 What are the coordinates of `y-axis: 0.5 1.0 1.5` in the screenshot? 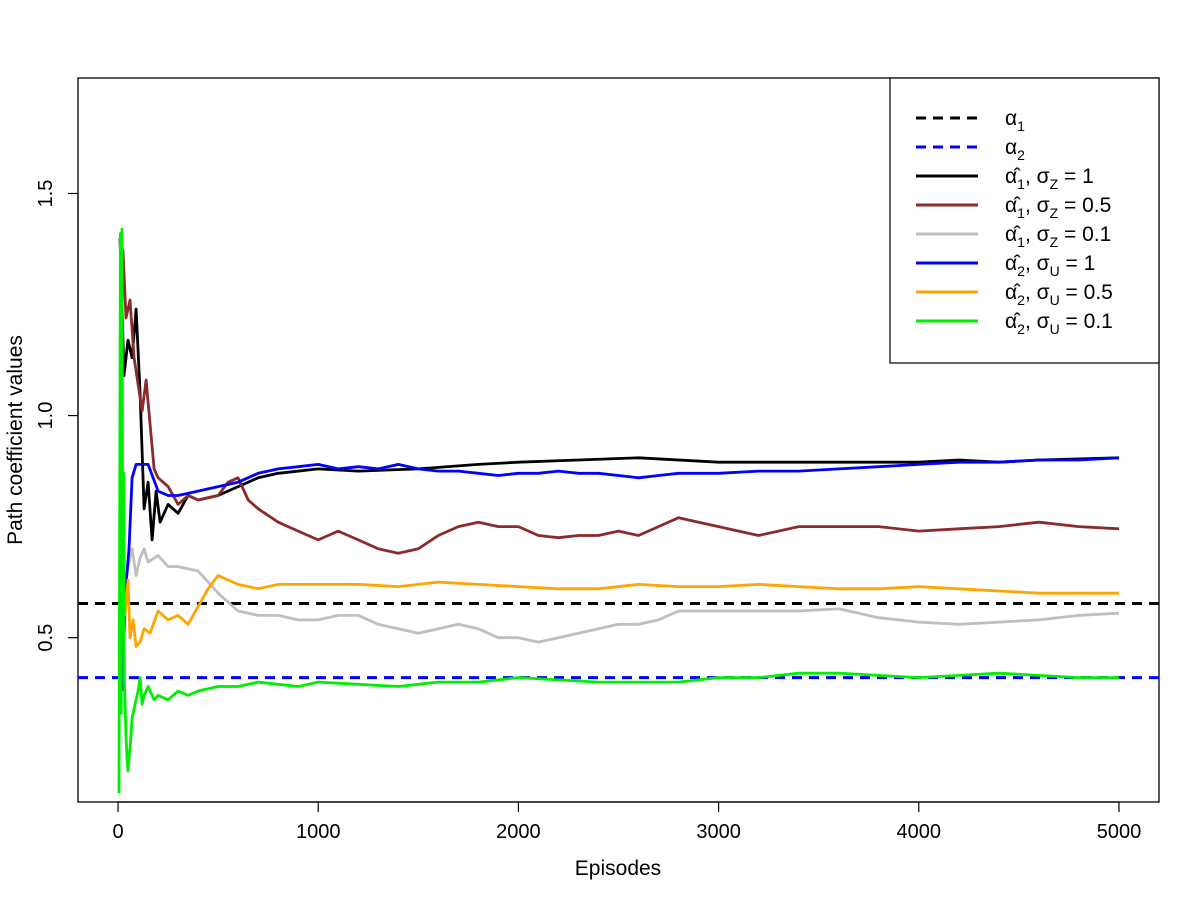 It's located at (57, 416).